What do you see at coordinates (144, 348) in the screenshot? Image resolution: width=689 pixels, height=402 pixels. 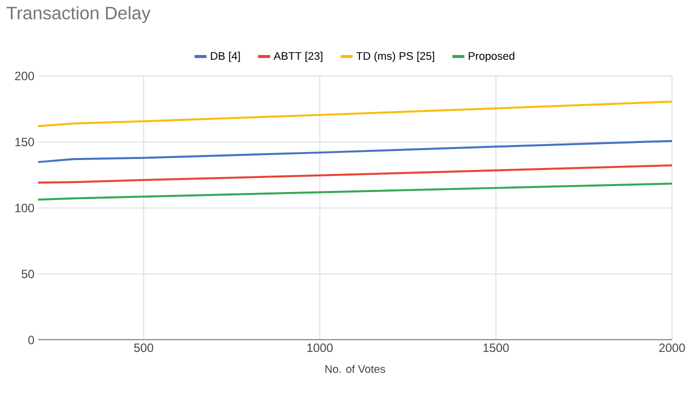 I see `x-tick-label: 500` at bounding box center [144, 348].